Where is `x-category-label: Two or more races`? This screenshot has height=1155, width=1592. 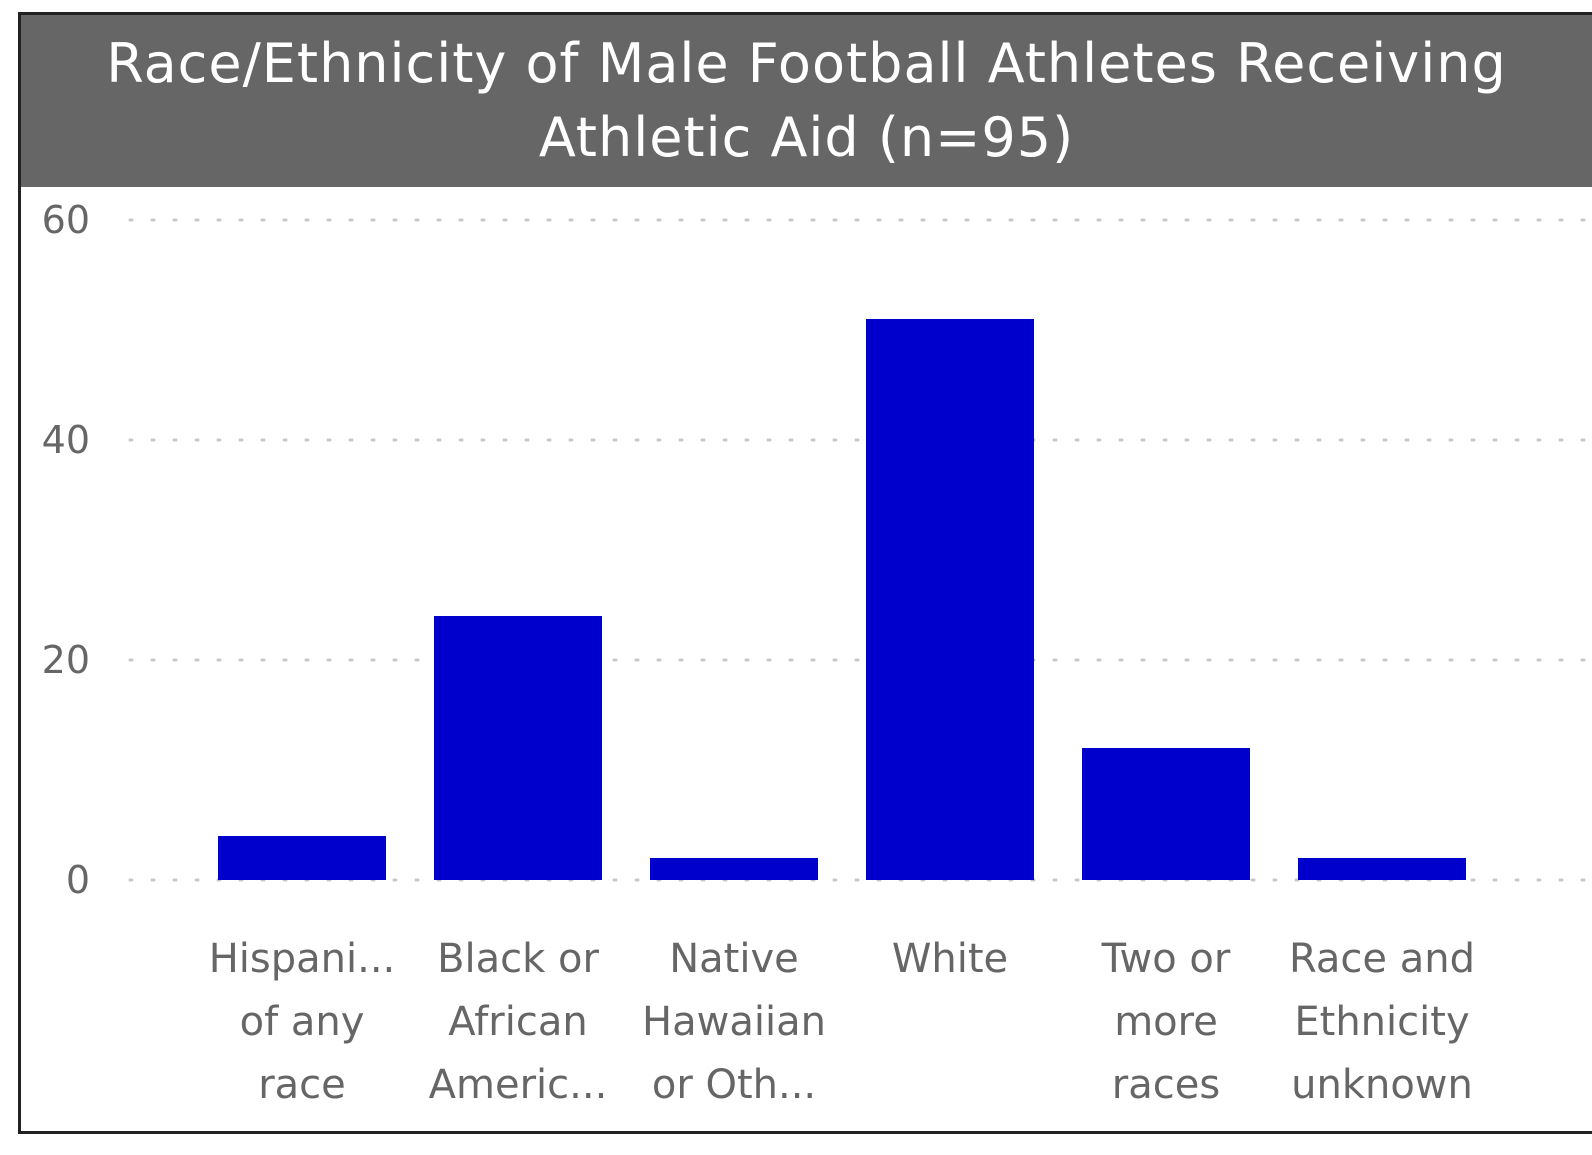
x-category-label: Two or more races is located at coordinates (1166, 1022).